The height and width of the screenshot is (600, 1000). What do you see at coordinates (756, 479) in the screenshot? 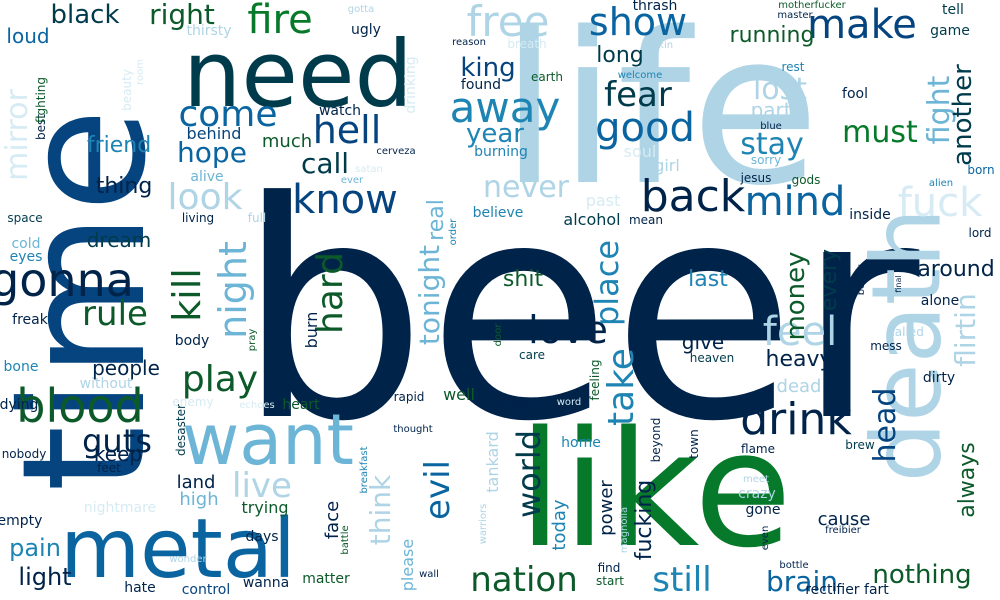
I see `word-meet: meet` at bounding box center [756, 479].